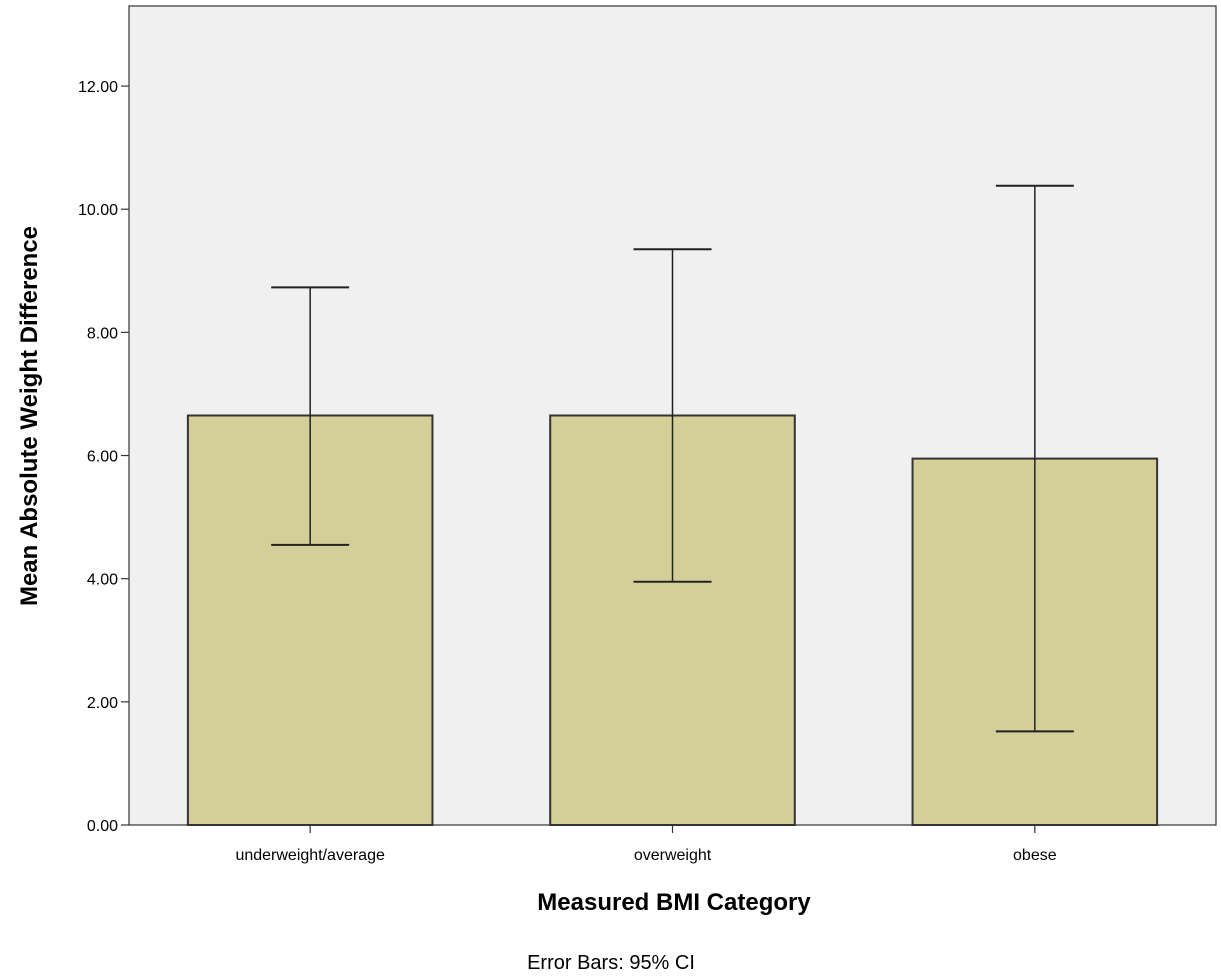 The image size is (1221, 978). Describe the element at coordinates (98, 87) in the screenshot. I see `y-tick-label: 12.00` at that location.